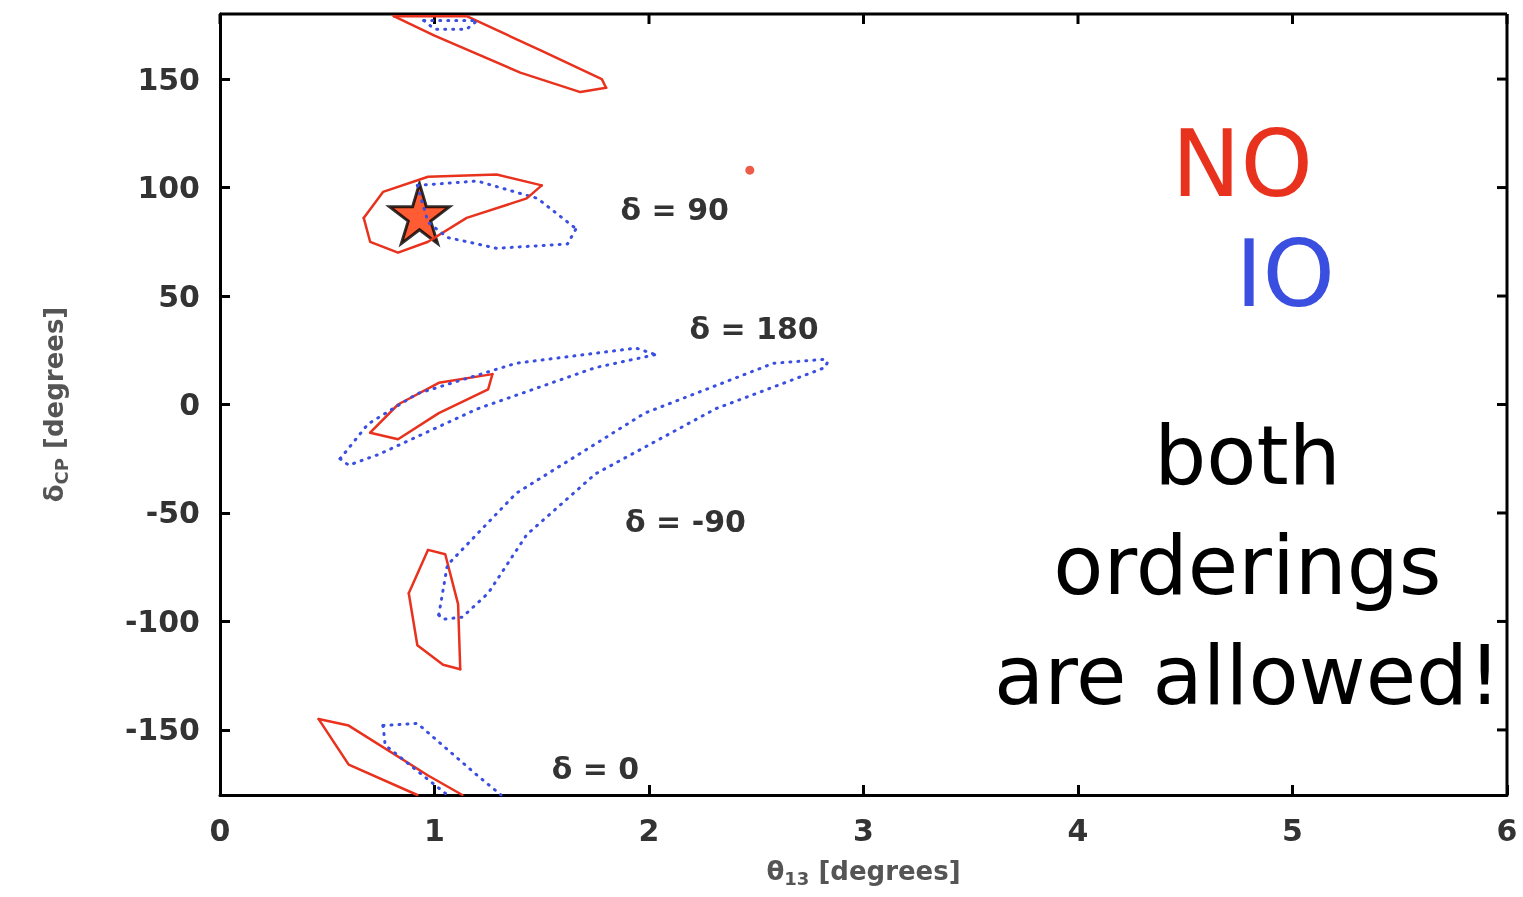  I want to click on x-tick-label: 2, so click(649, 830).